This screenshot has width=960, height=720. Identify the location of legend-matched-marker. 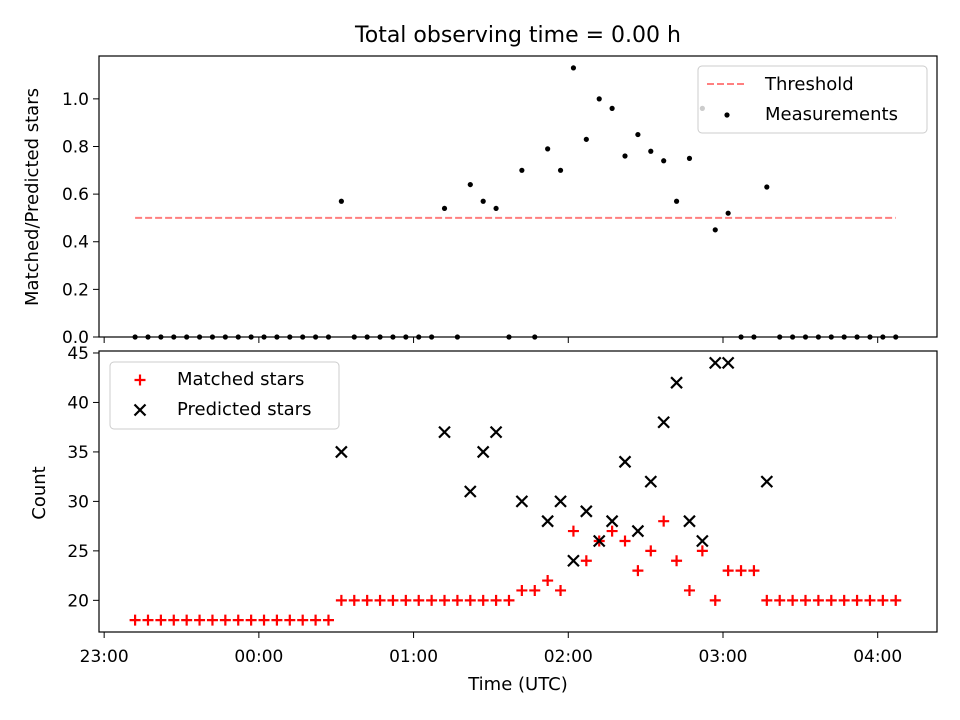
(140, 380).